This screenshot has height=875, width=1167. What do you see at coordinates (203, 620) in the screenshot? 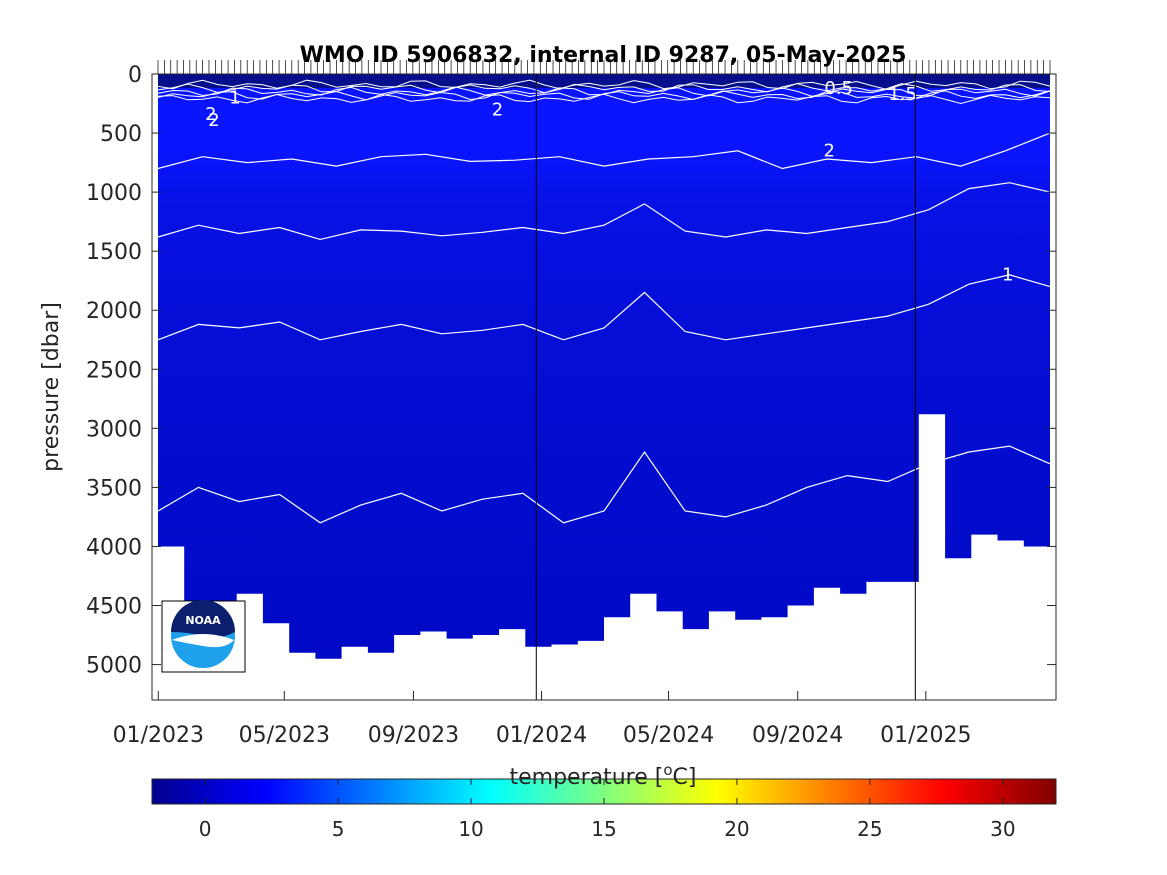
I see `noaa-logo-text: NOAA` at bounding box center [203, 620].